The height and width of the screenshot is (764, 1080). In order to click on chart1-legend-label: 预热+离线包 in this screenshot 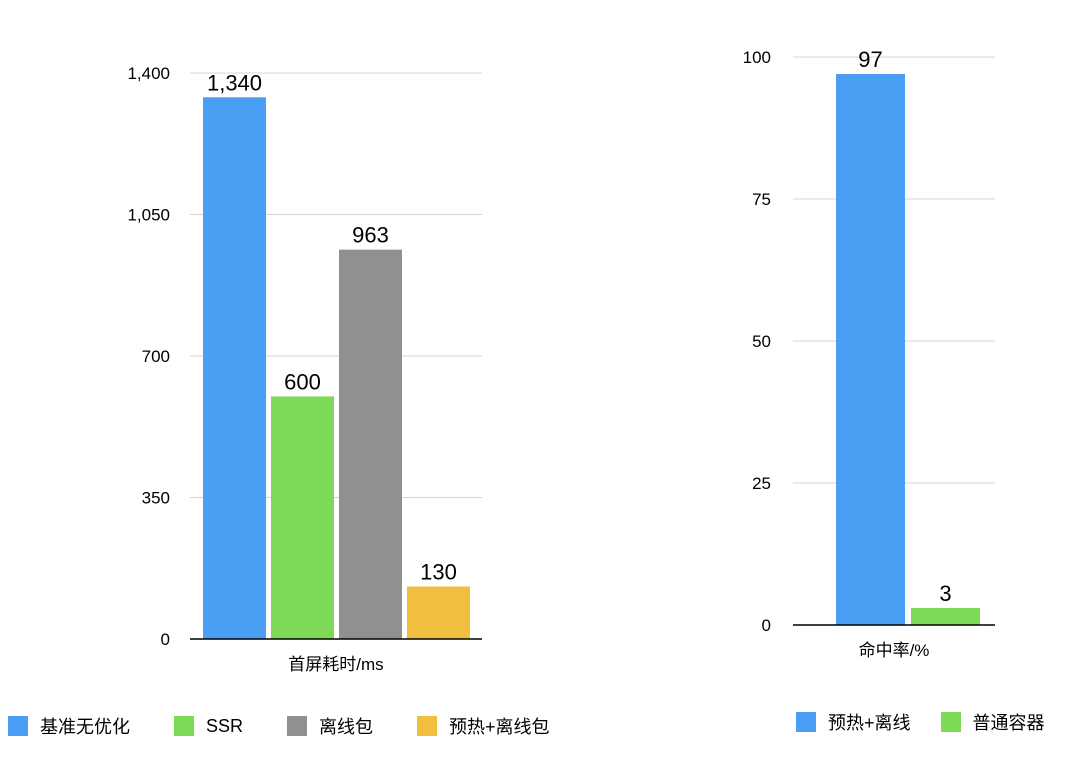, I will do `click(499, 727)`.